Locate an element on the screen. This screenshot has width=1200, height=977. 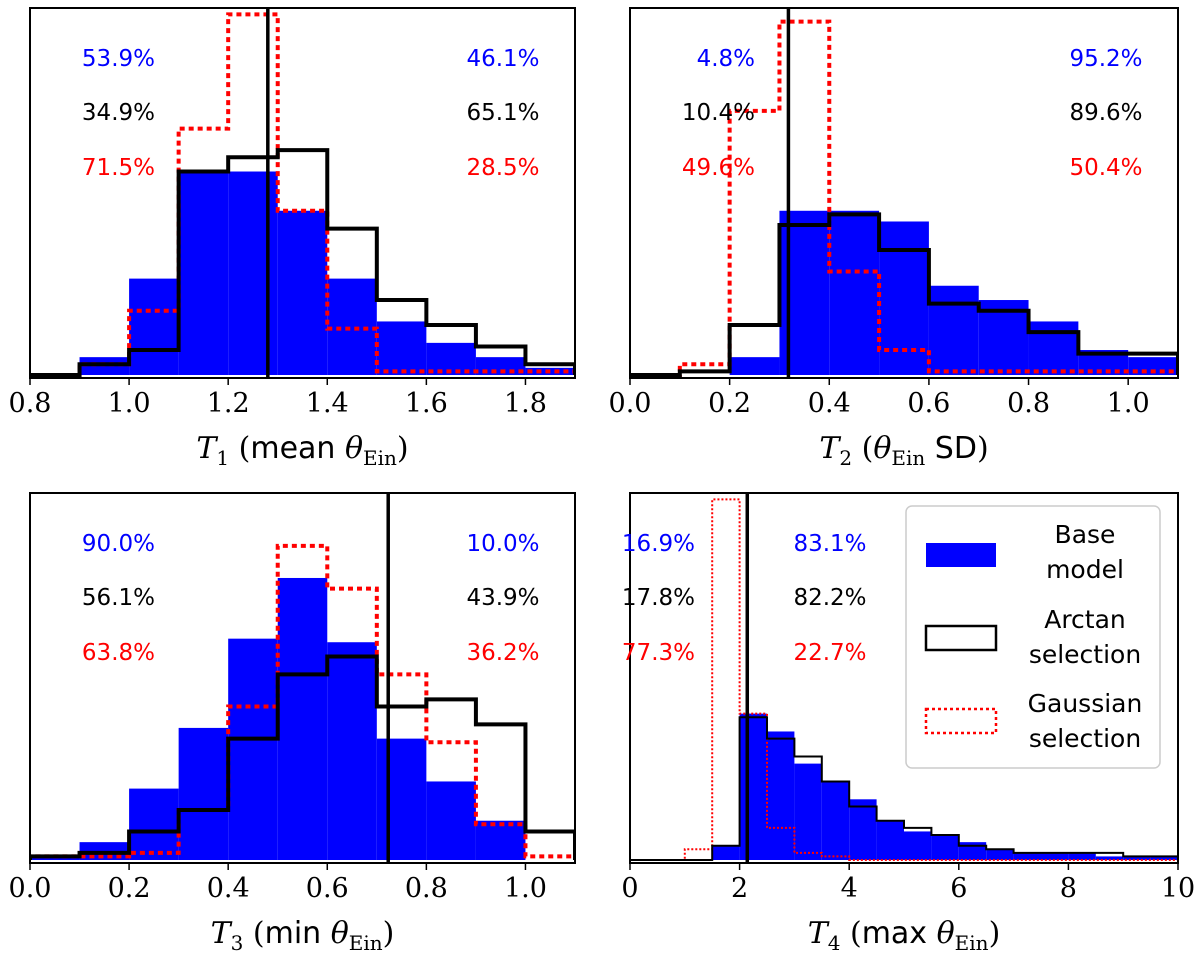
pct-left-blue: 4.8% is located at coordinates (726, 59).